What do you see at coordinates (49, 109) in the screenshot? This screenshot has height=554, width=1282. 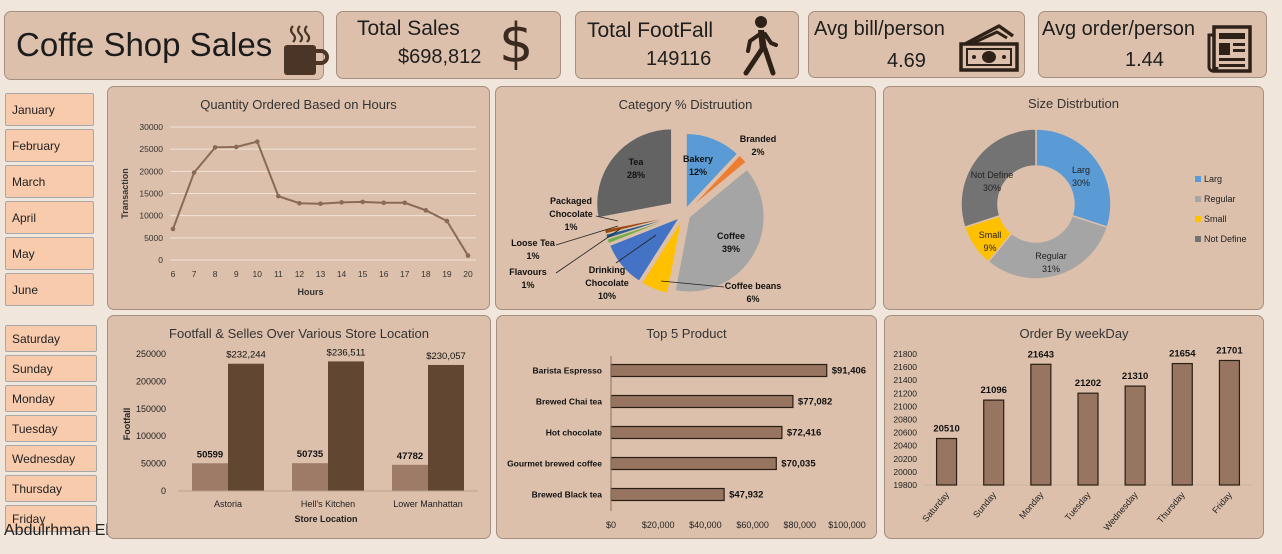 I see `slicer-month-january: January` at bounding box center [49, 109].